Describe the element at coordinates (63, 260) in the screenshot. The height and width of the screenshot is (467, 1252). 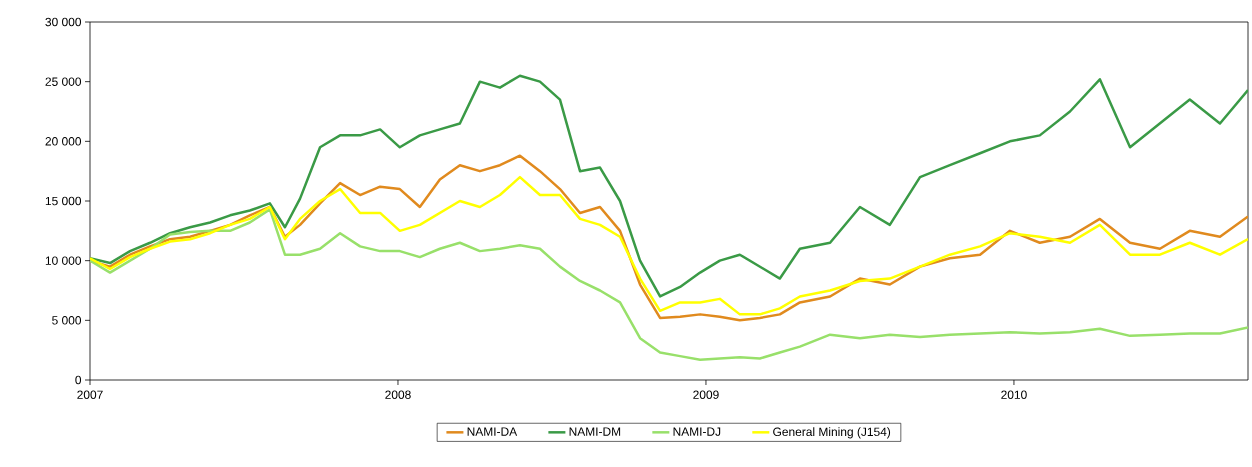
I see `y-tick-label: 10 000` at that location.